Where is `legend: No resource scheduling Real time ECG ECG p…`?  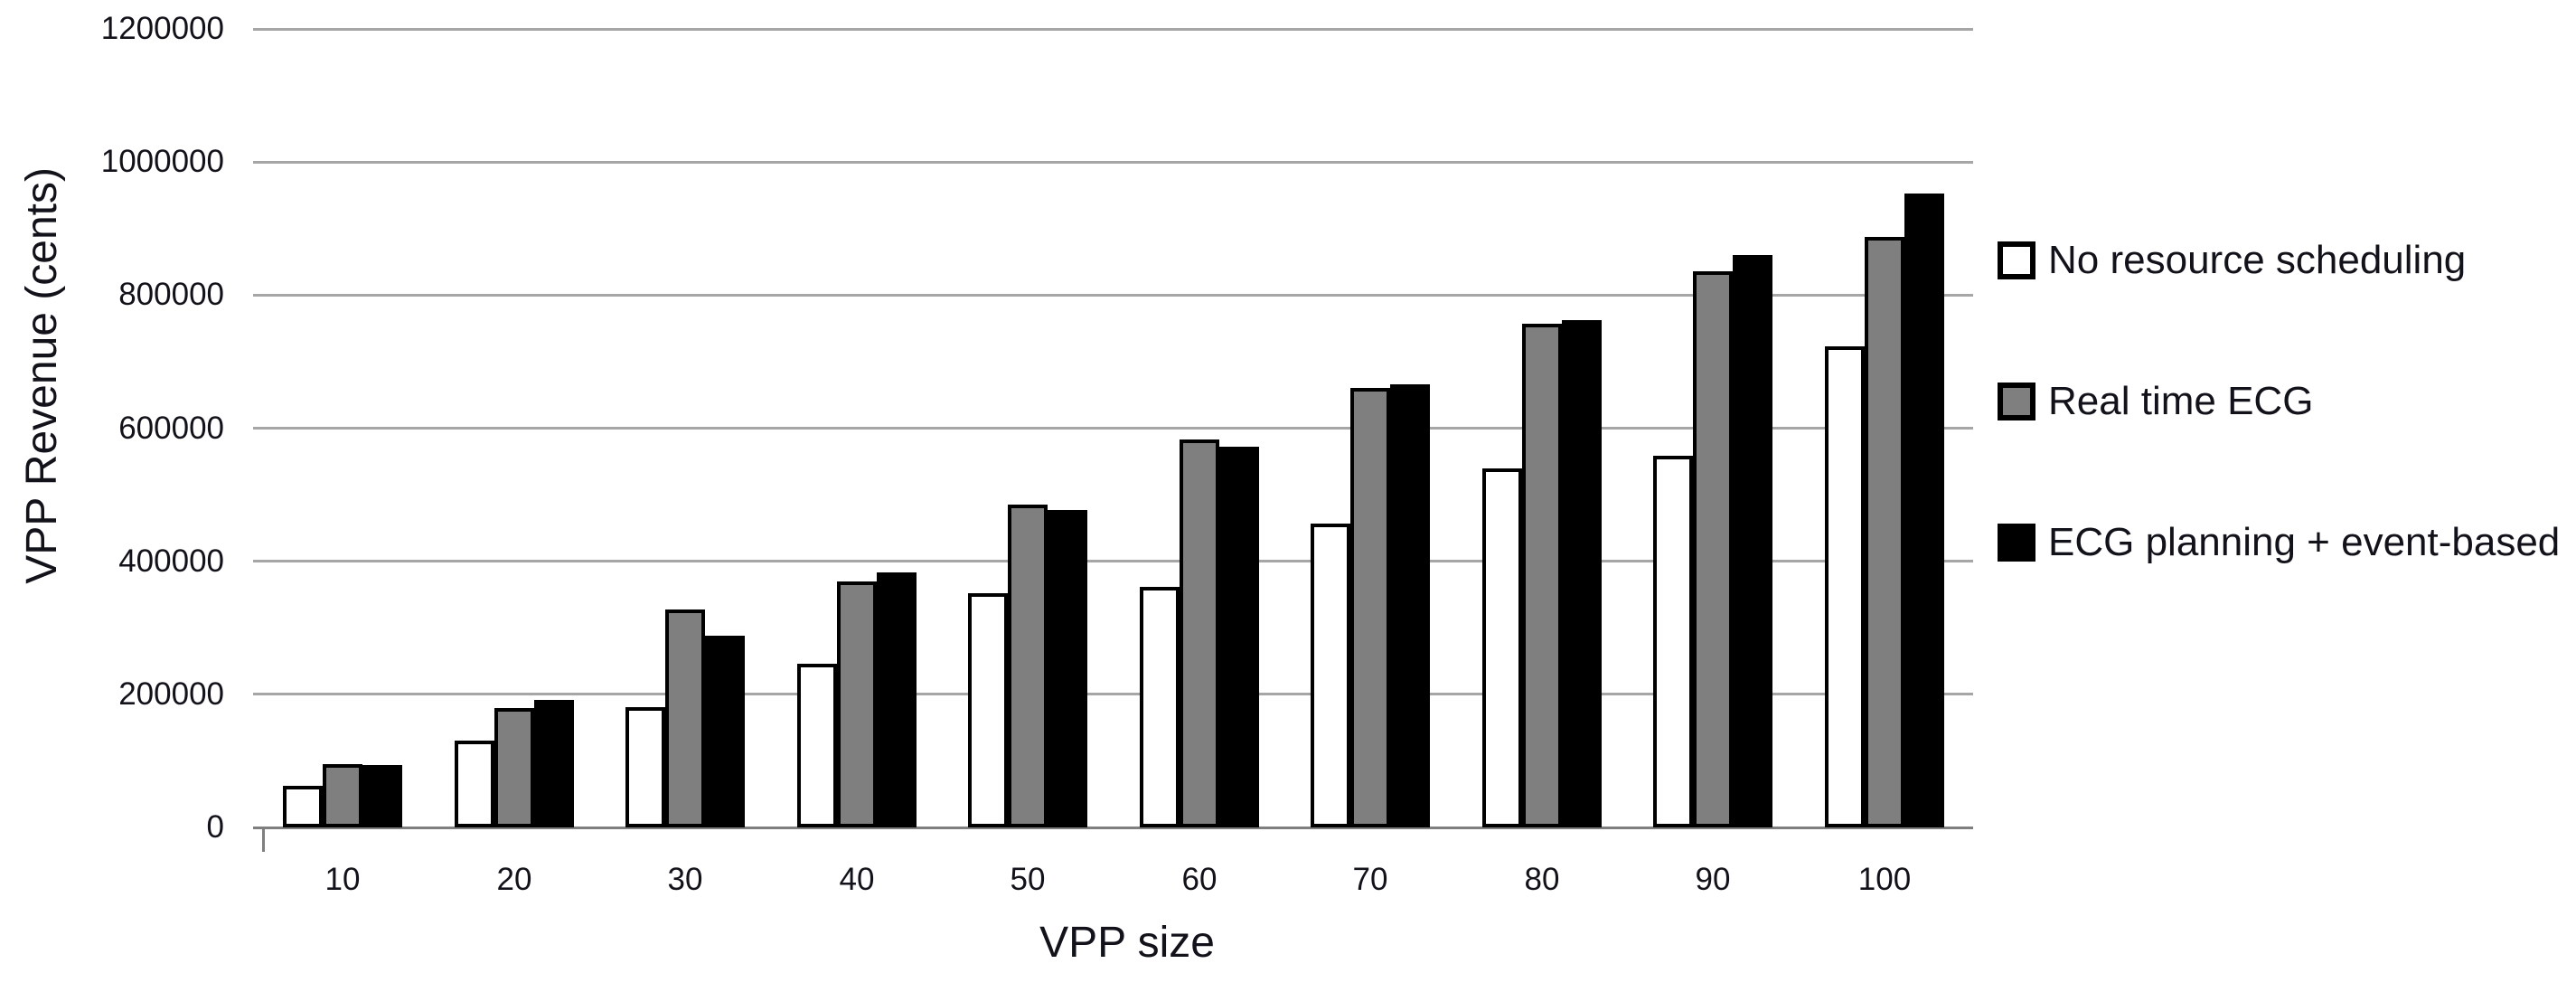
legend: No resource scheduling Real time ECG ECG p… is located at coordinates (2279, 401).